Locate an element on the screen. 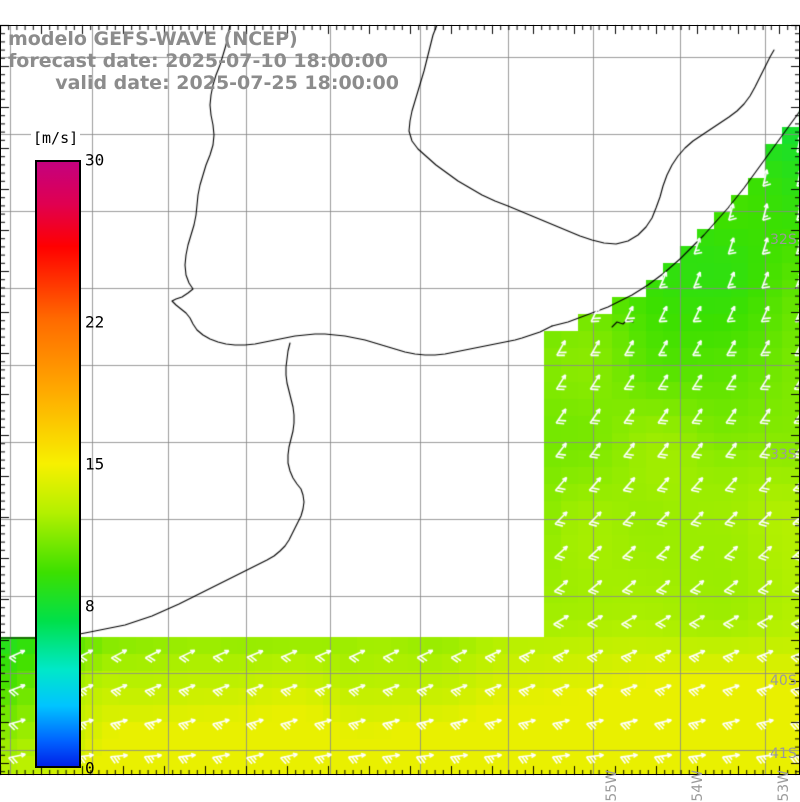 The image size is (800, 802). colorbar-tick-15: 15 is located at coordinates (95, 464).